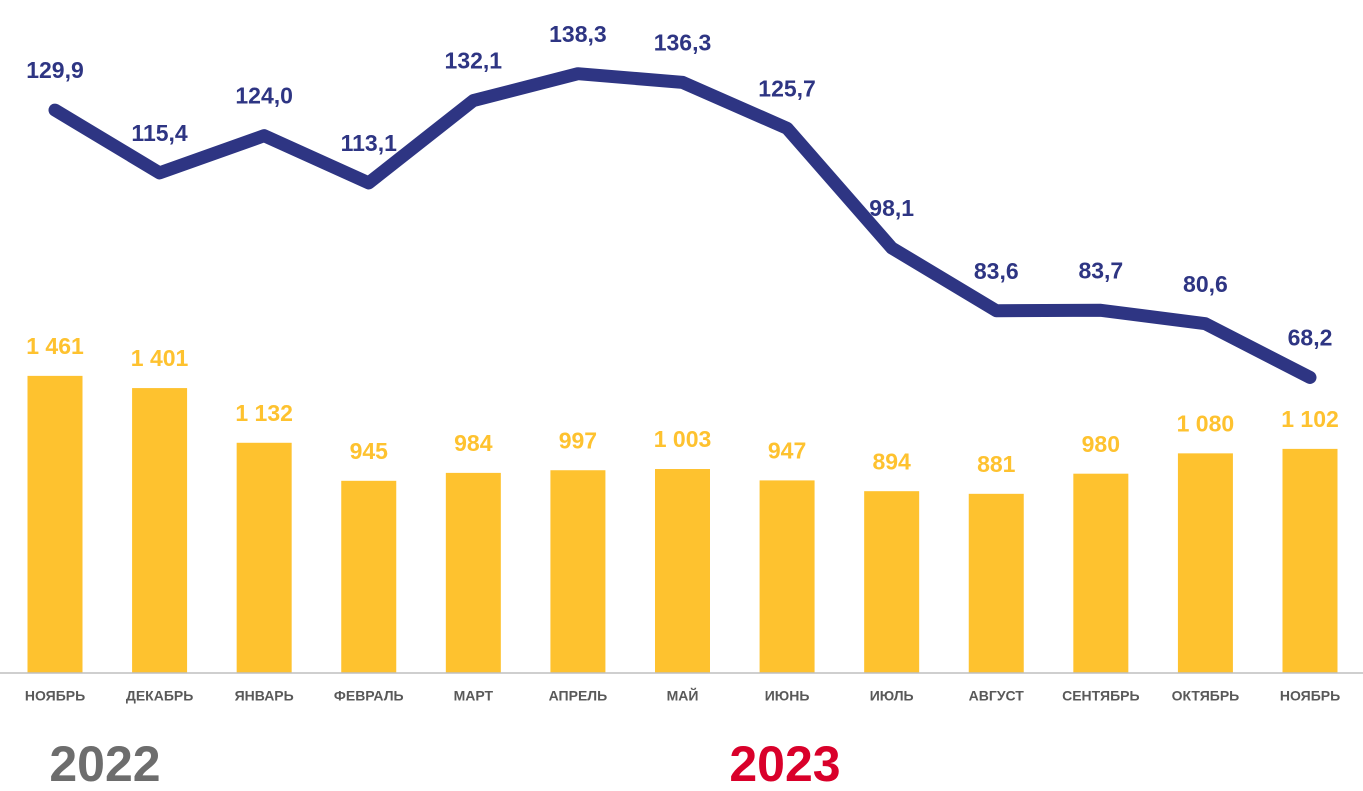  What do you see at coordinates (996, 271) in the screenshot?
I see `data-label: 83,6` at bounding box center [996, 271].